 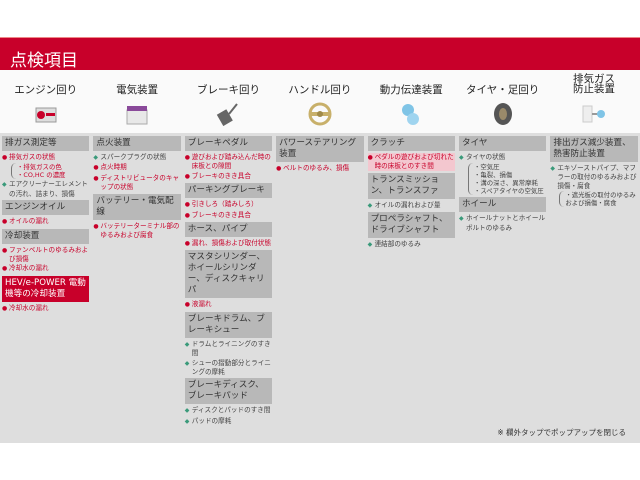 I want to click on section: エンジンオイル ● オイルの漏れ, so click(x=46, y=213).